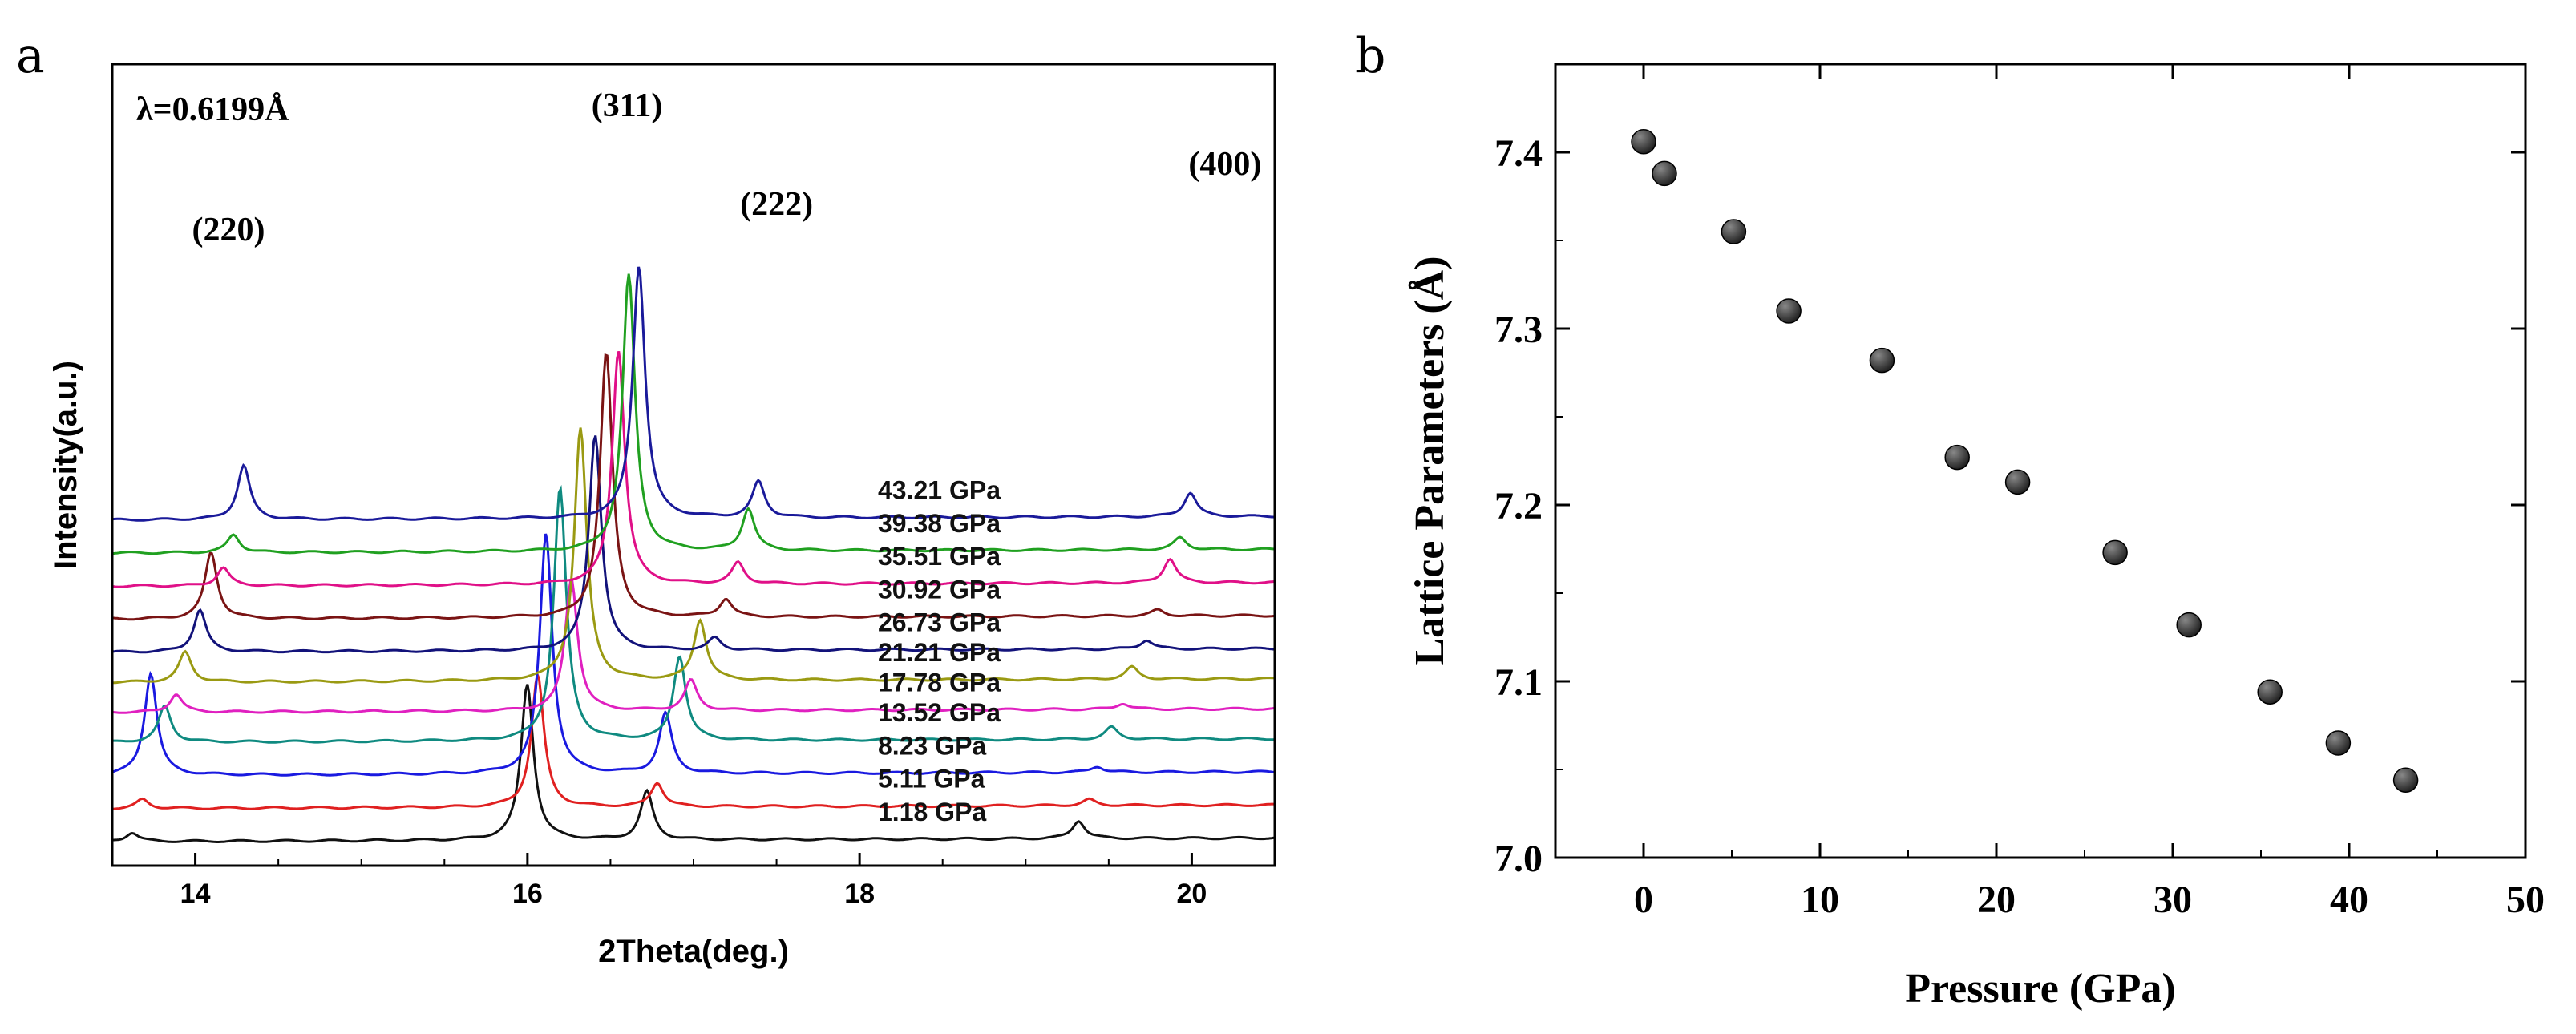 This screenshot has height=1034, width=2576. What do you see at coordinates (932, 745) in the screenshot?
I see `pressure-label: 8.23 GPa` at bounding box center [932, 745].